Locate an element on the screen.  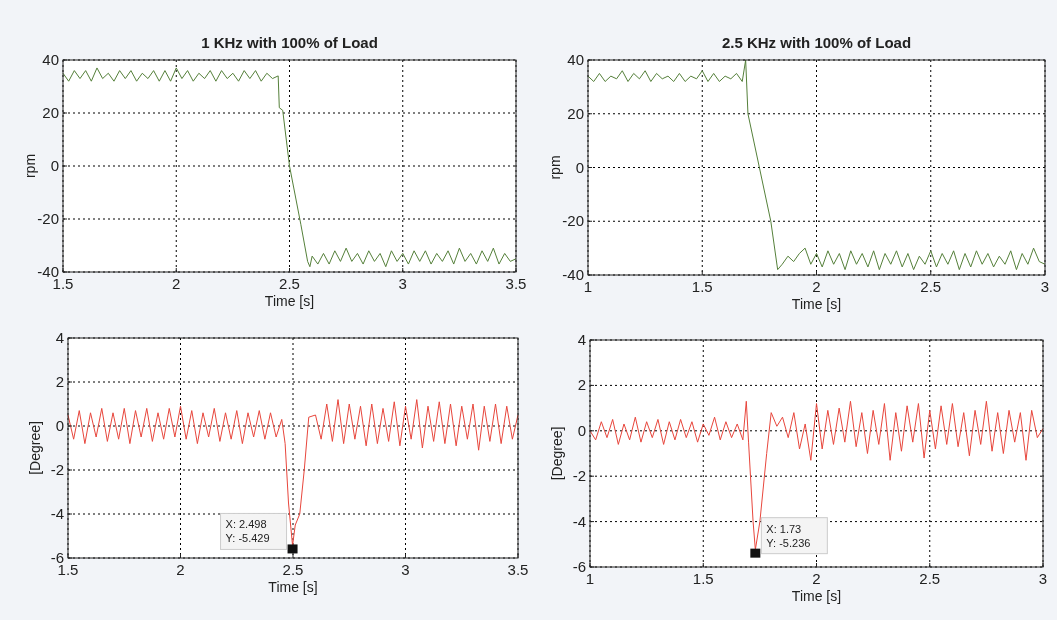
annotation: X: 1.73 Y: -5.236 is located at coordinates (788, 535).